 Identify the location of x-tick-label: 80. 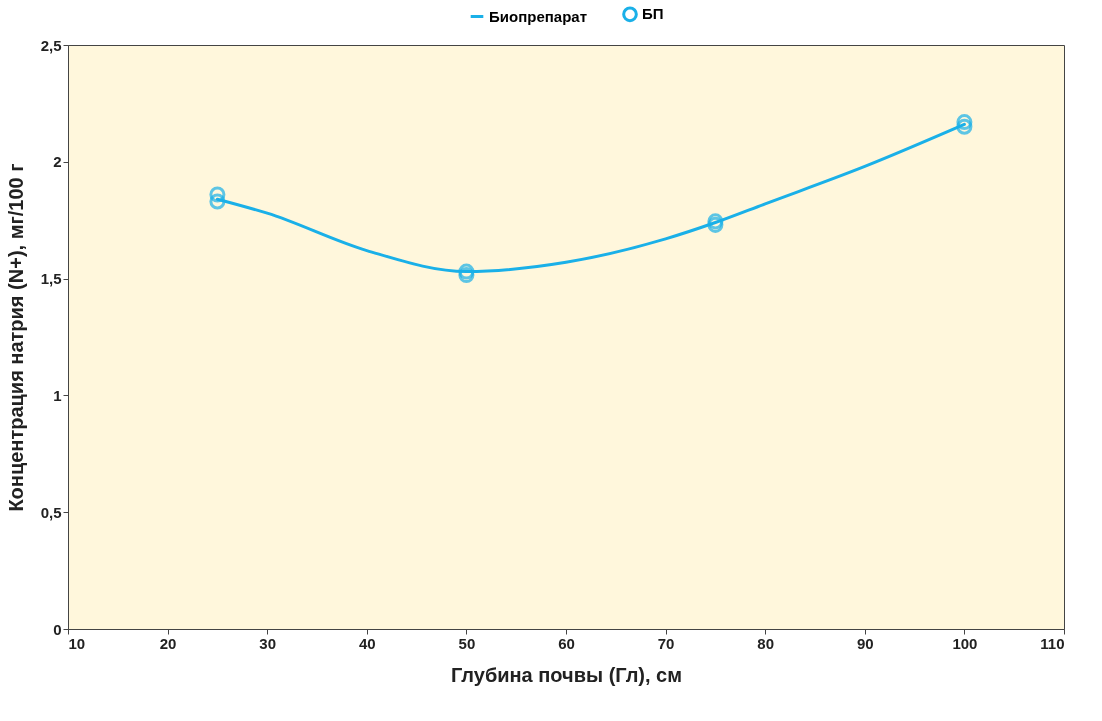
(766, 643).